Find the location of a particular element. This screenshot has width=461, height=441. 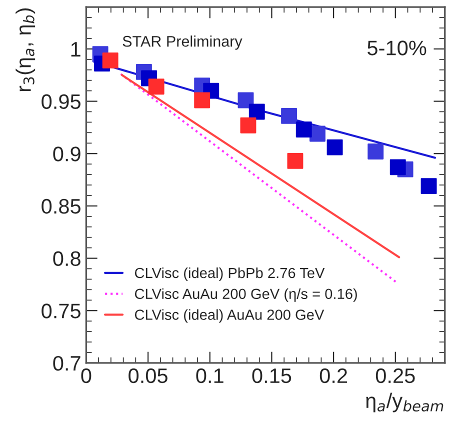

x-tick-label: 0.15 is located at coordinates (272, 376).